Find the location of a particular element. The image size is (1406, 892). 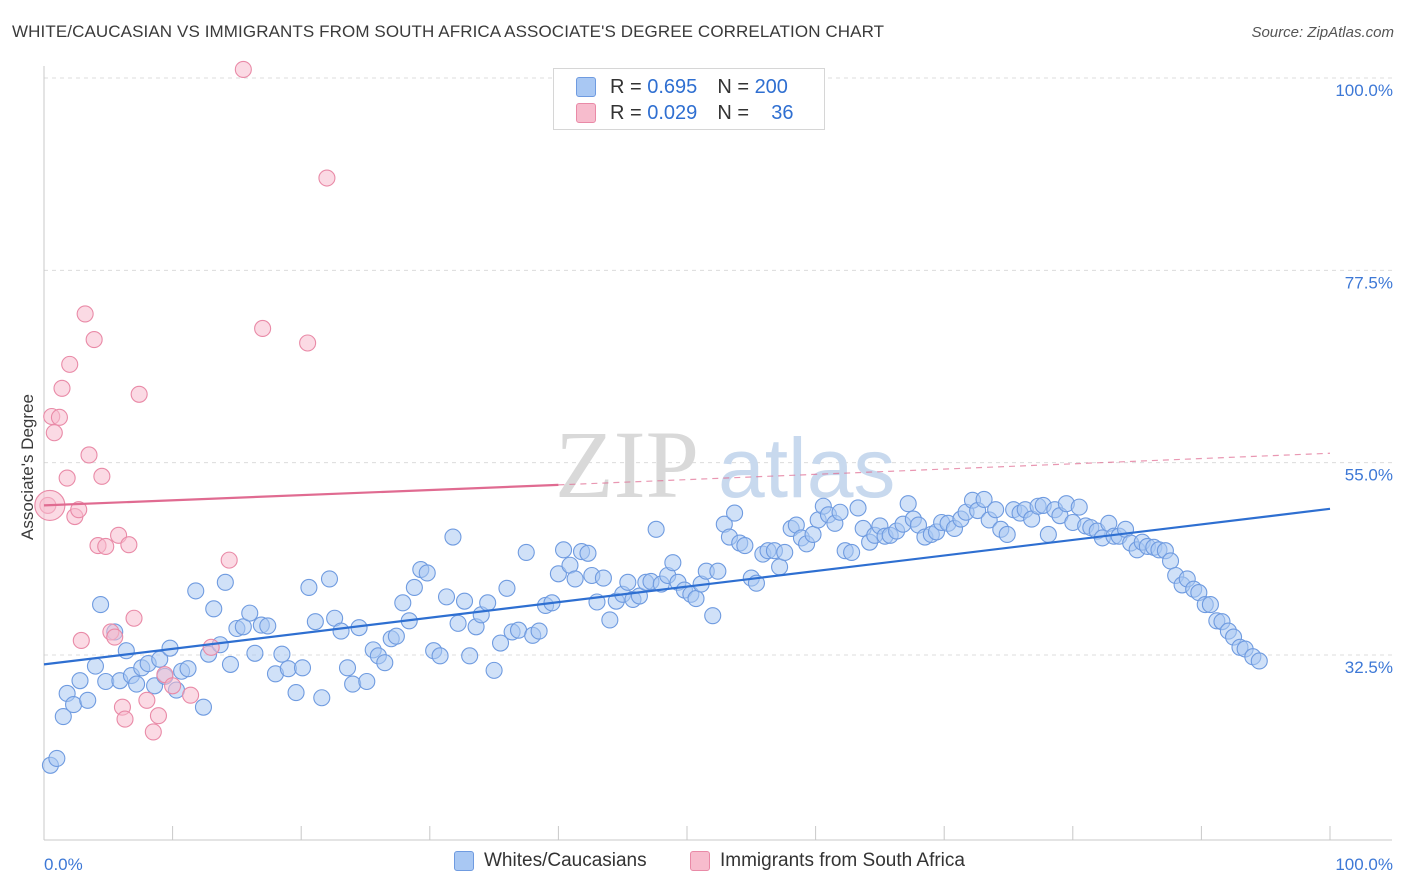

y-tick-label: 100.0% is located at coordinates (1364, 90).